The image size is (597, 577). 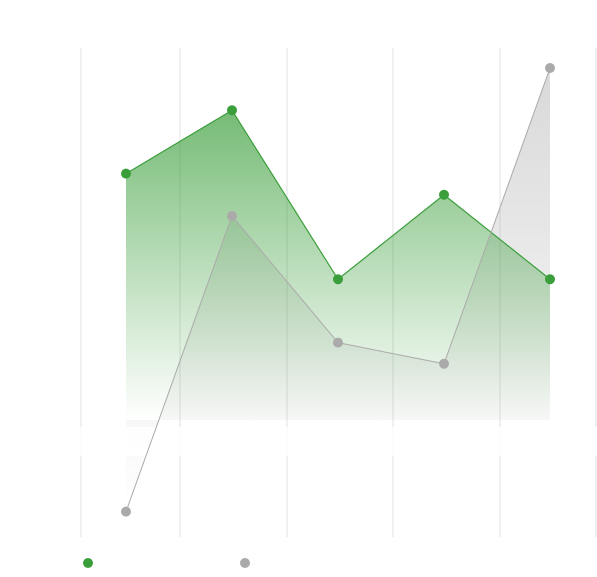 I want to click on axis-band, so click(x=298, y=441).